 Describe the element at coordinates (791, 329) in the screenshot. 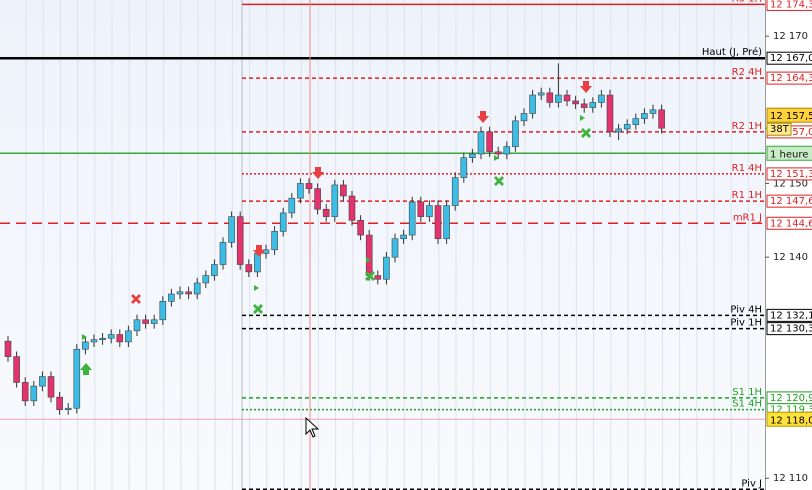

I see `level-value: 12 130,3` at that location.